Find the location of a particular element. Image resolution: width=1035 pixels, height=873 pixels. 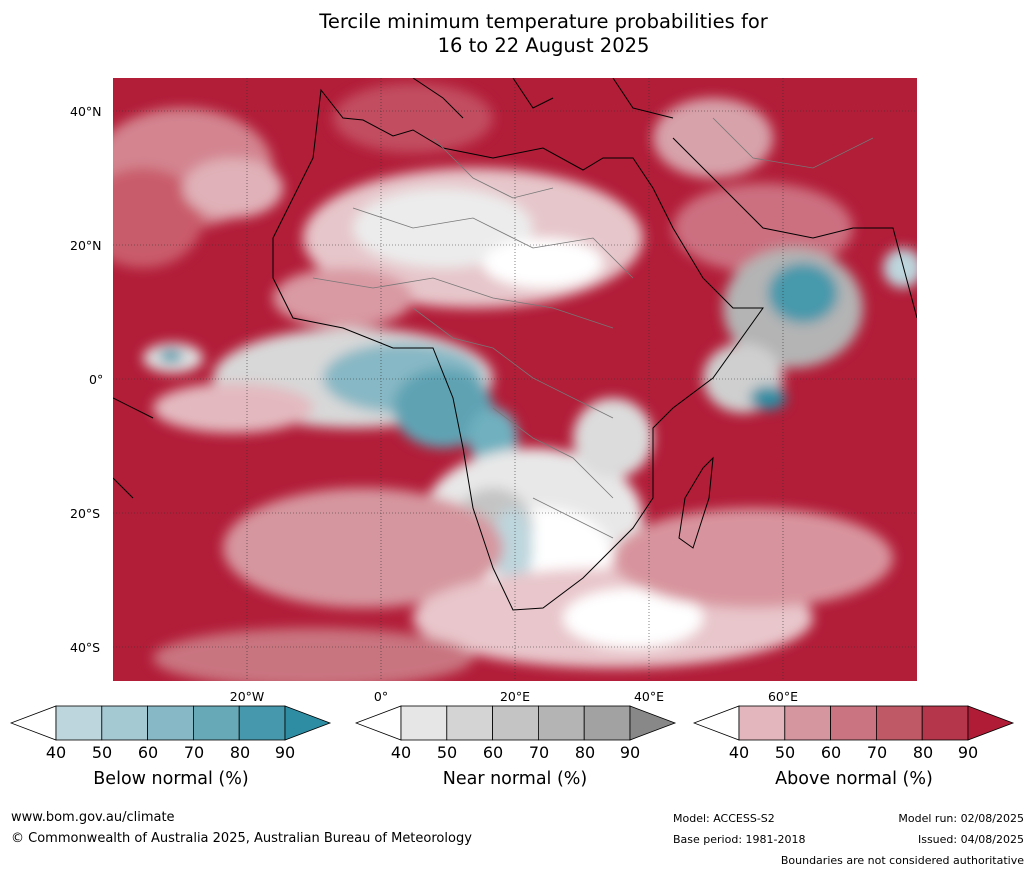

colorbar-above-swatches is located at coordinates (854, 723).